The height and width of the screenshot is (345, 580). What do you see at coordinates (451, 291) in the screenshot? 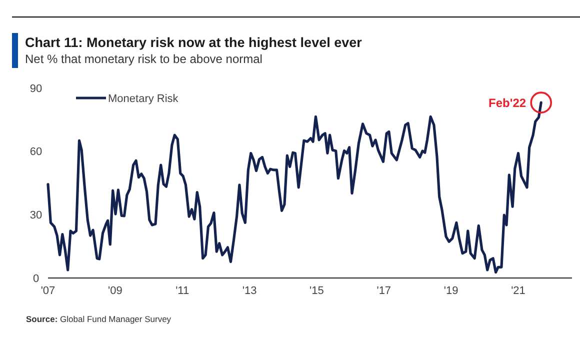
I see `x-tick-label: '19` at bounding box center [451, 291].